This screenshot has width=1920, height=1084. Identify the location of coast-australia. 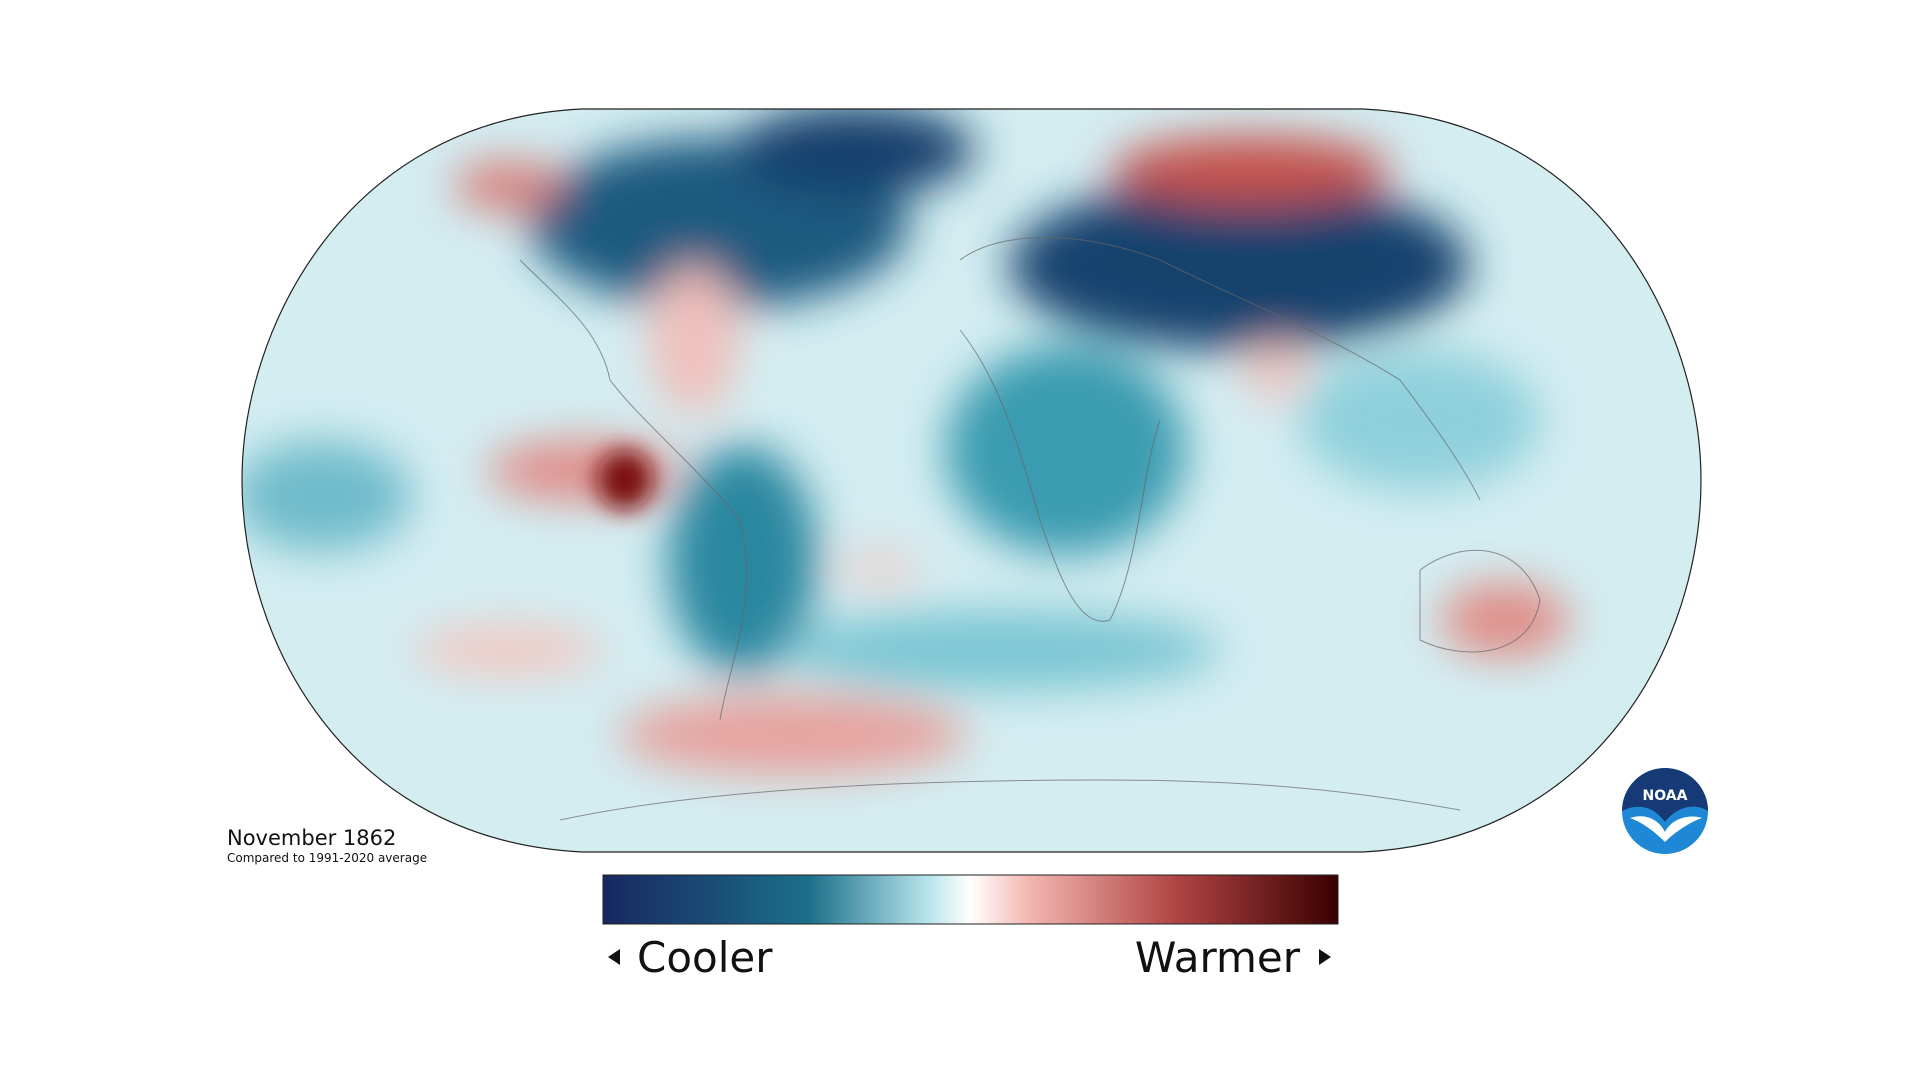
(1480, 601).